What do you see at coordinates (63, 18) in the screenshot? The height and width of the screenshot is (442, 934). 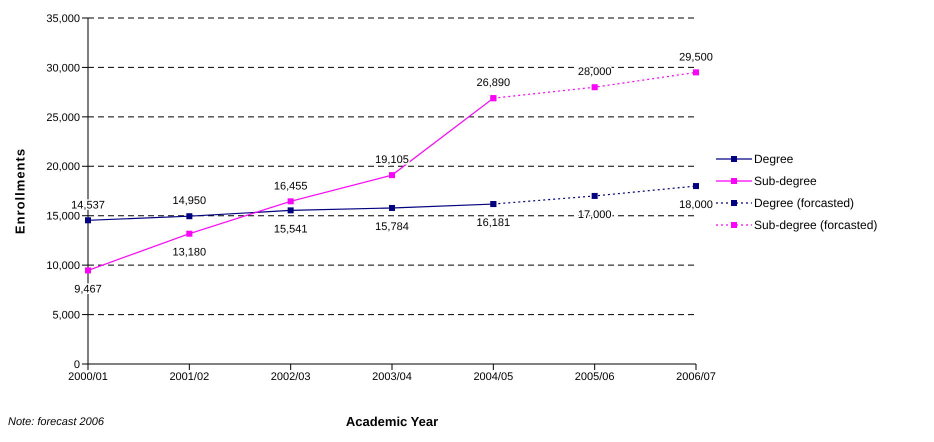 I see `y-tick-label: 35,000` at bounding box center [63, 18].